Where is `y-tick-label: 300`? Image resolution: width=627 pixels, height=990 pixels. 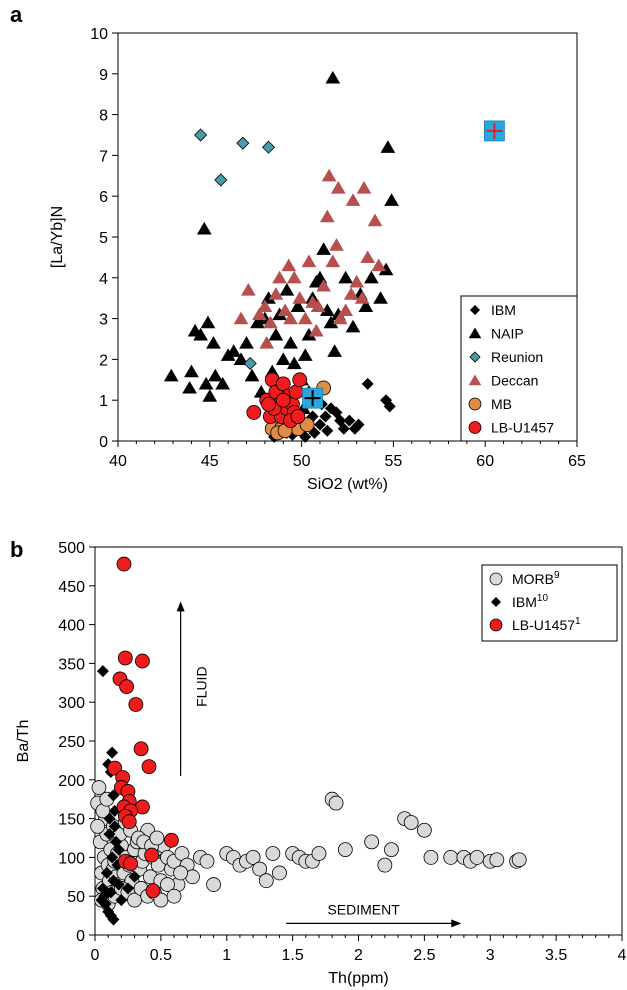
y-tick-label: 300 is located at coordinates (71, 703).